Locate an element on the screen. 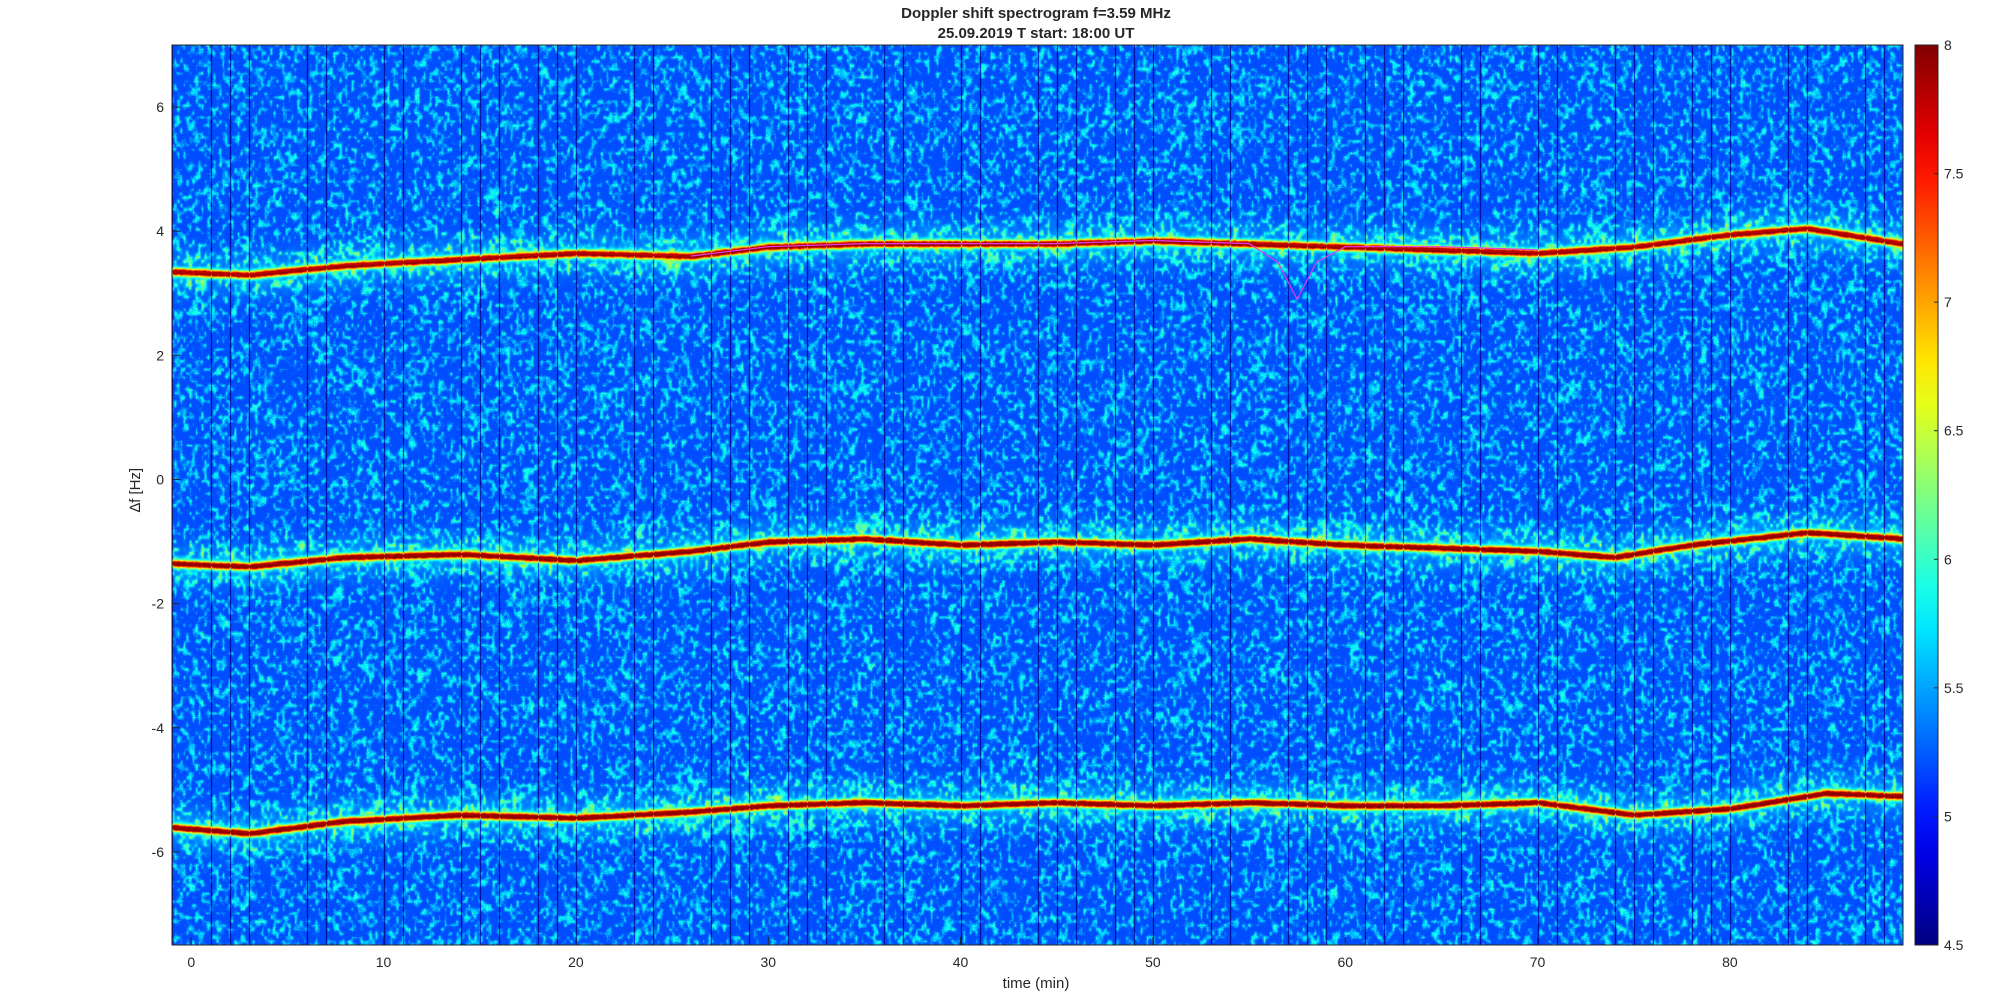  overlay-line is located at coordinates (1114, 270).